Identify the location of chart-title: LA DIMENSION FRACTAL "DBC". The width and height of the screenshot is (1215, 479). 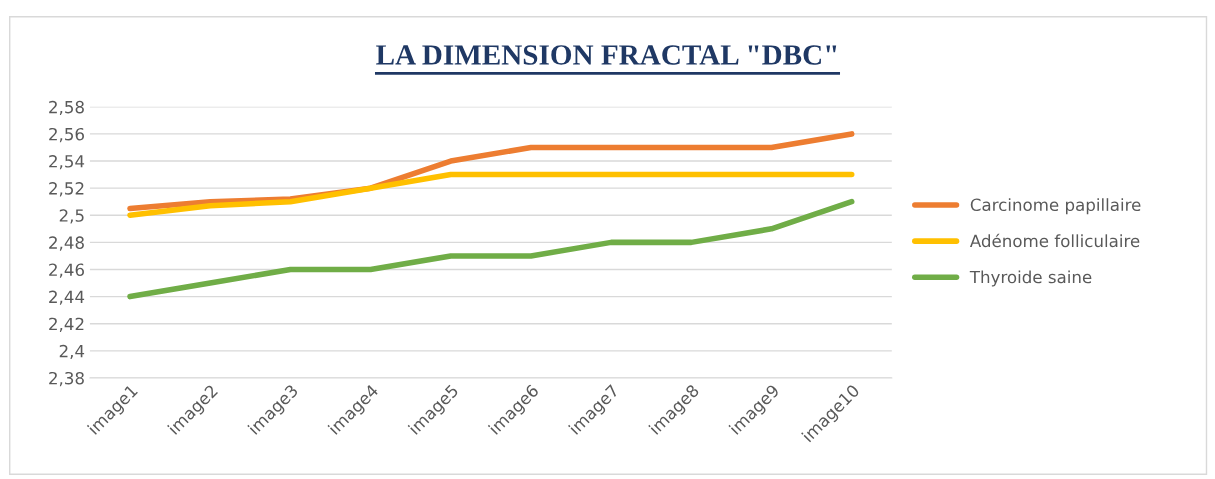
(606, 55).